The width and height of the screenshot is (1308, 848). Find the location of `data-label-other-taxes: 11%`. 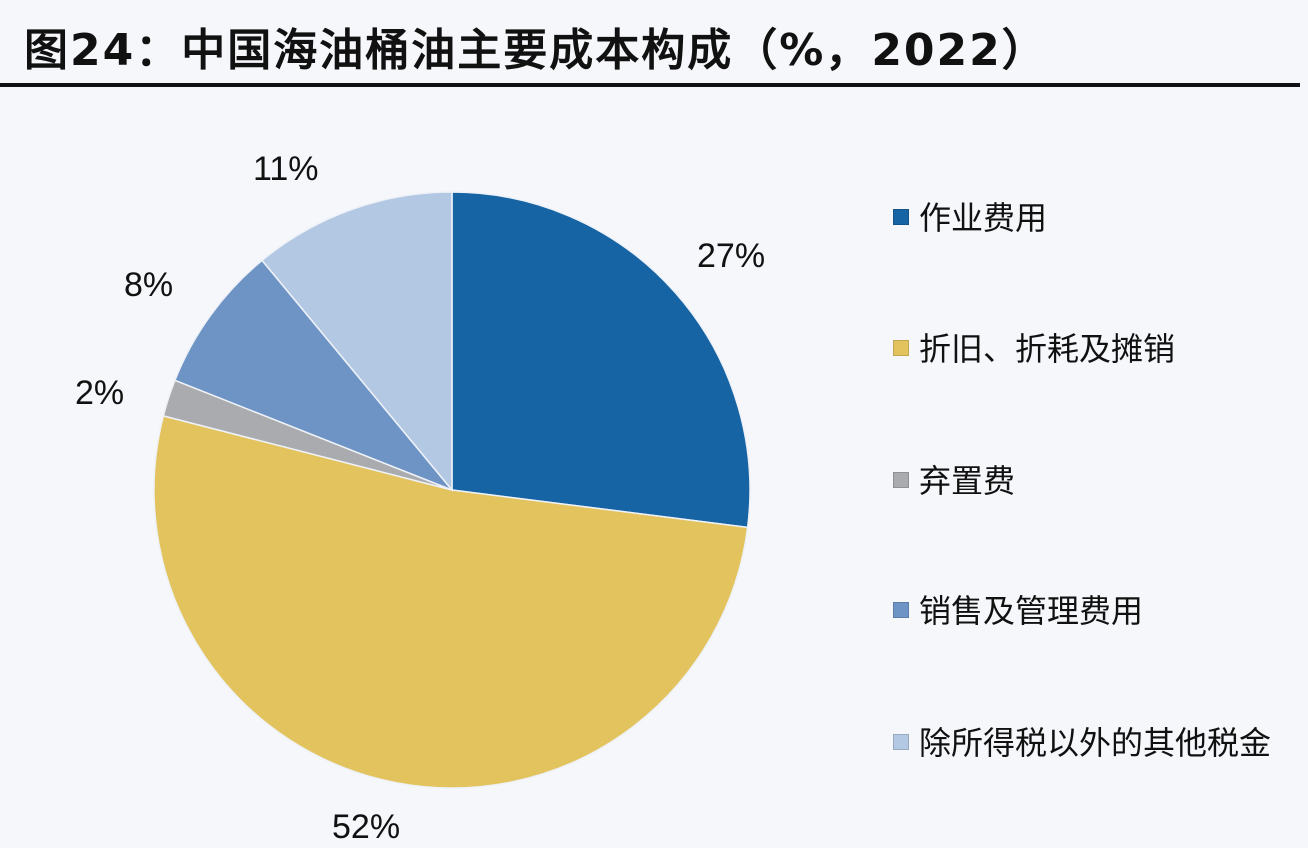

data-label-other-taxes: 11% is located at coordinates (286, 169).